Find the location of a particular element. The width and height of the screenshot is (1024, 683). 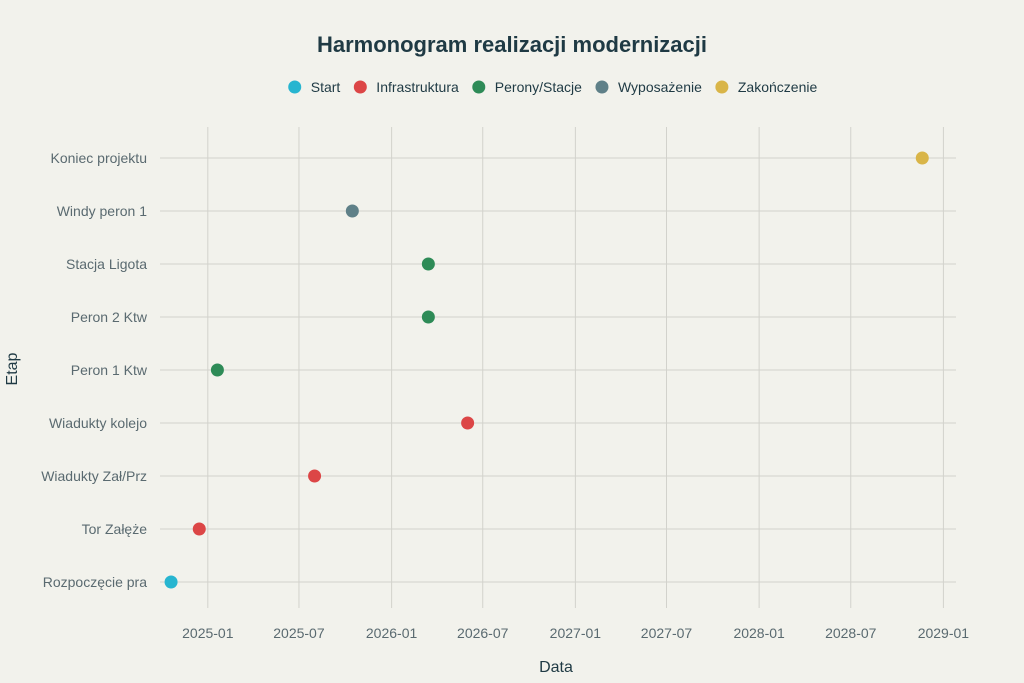

y-tick-label: Rozpoczęcie pra is located at coordinates (95, 582).